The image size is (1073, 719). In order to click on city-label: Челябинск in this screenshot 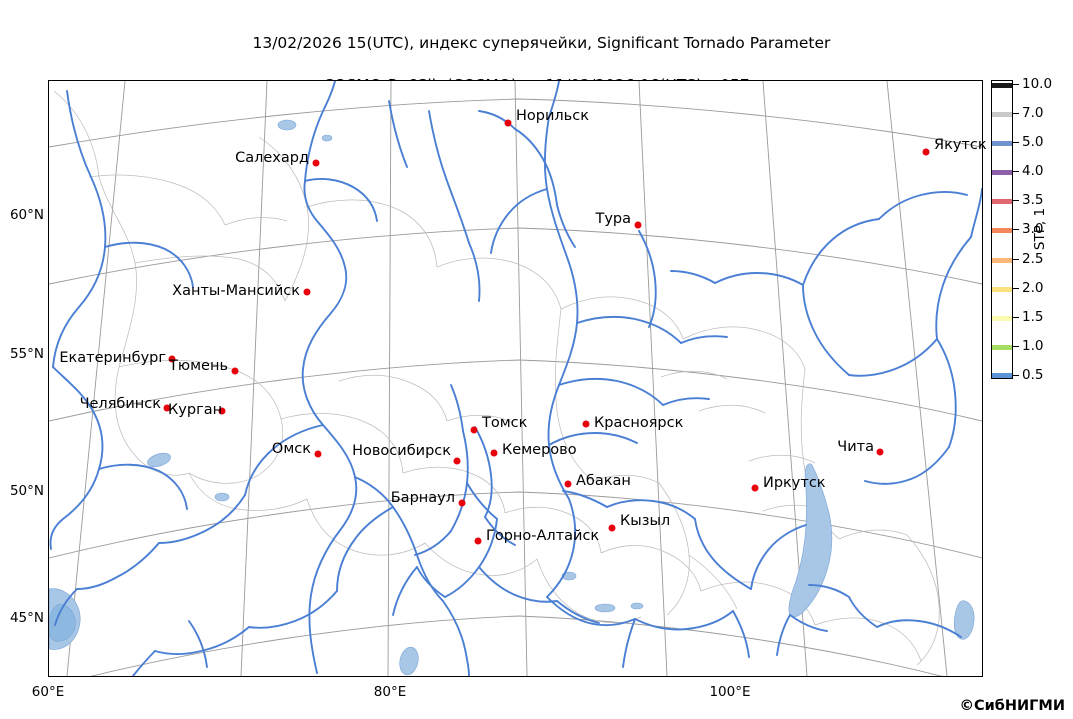, I will do `click(120, 404)`.